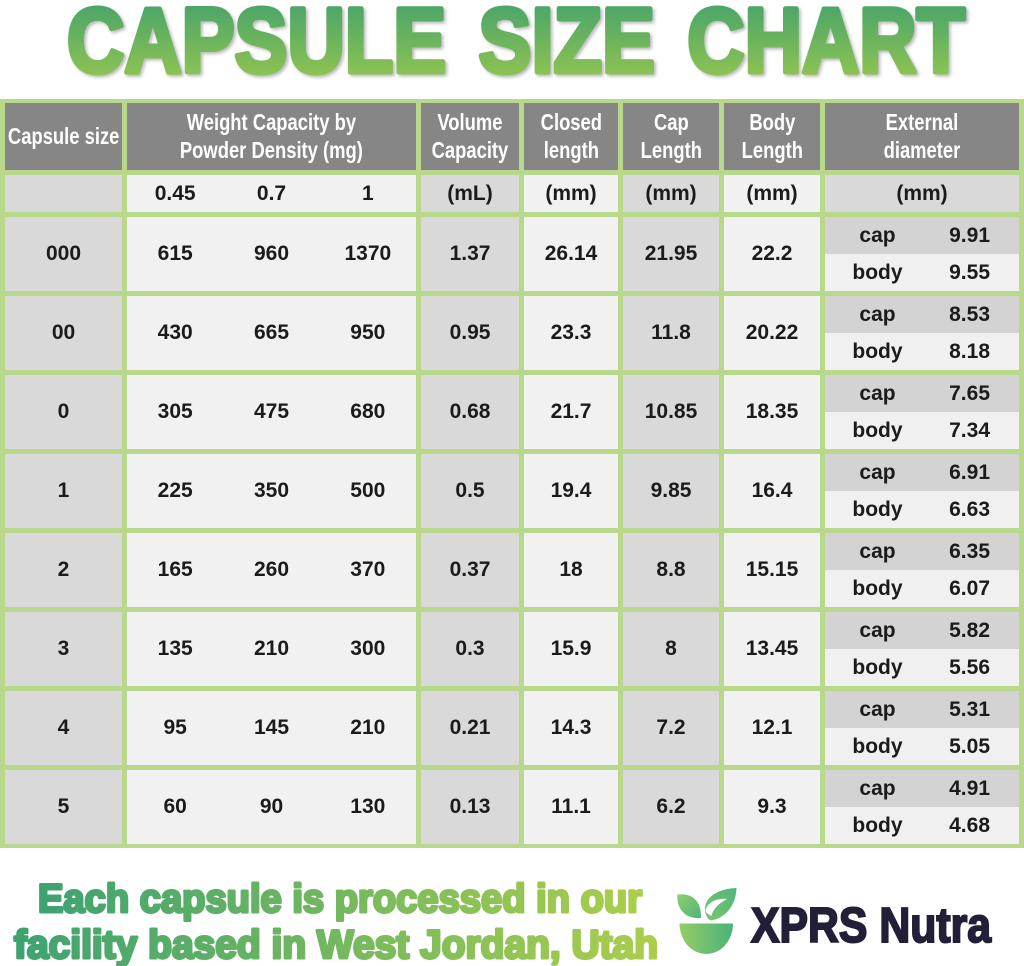 The width and height of the screenshot is (1024, 966). What do you see at coordinates (871, 926) in the screenshot?
I see `svg-text: XPRS Nutra` at bounding box center [871, 926].